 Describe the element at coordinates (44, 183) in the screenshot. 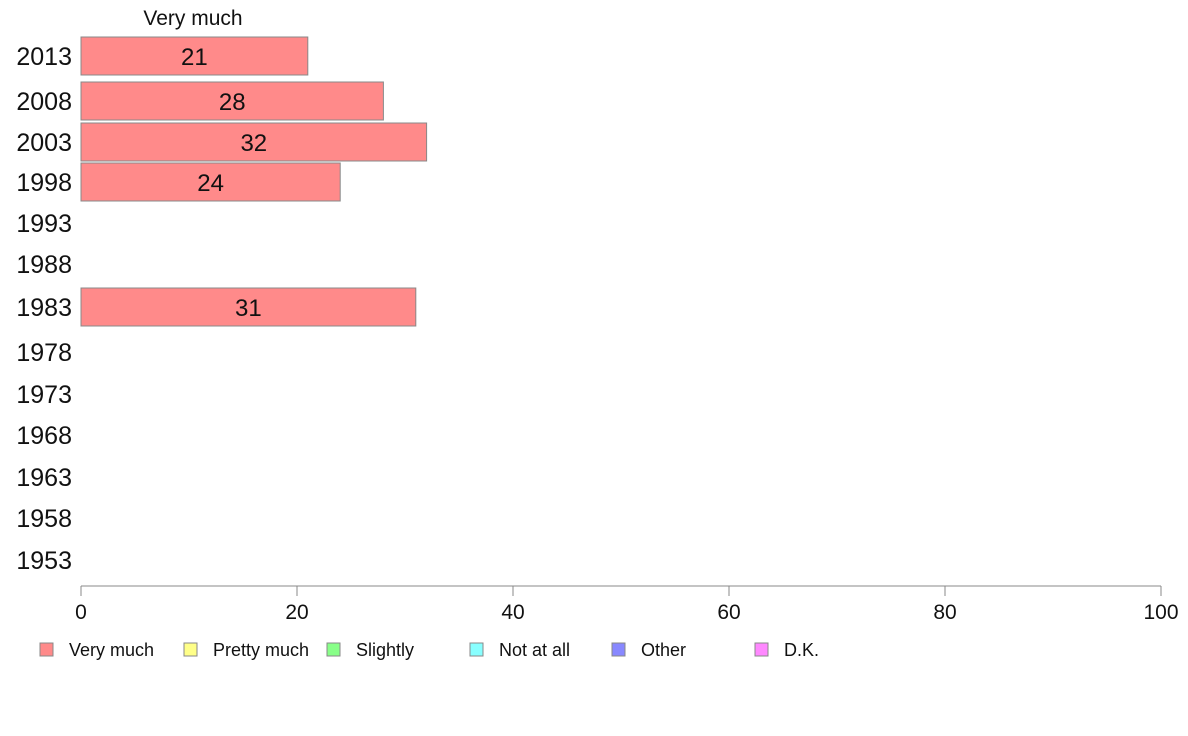

I see `year-label: 1998` at that location.